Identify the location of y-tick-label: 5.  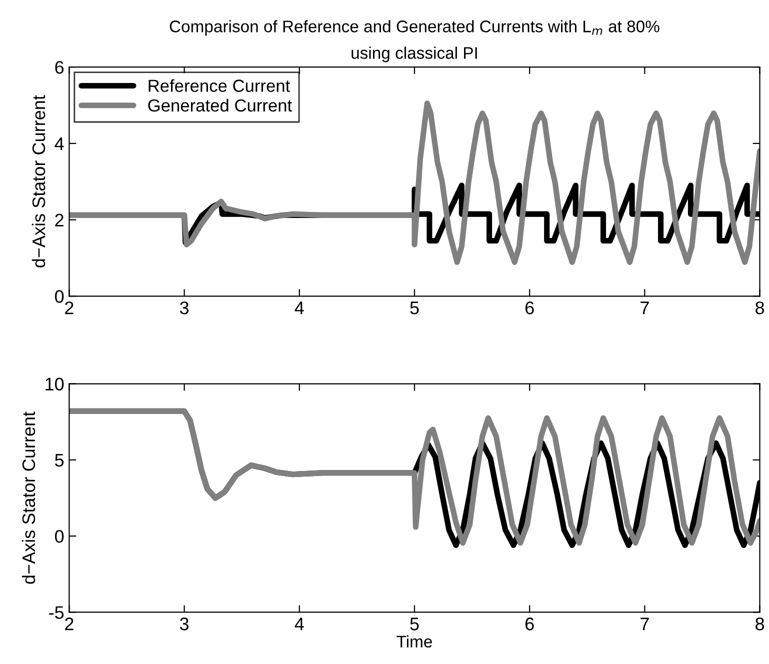
(59, 460).